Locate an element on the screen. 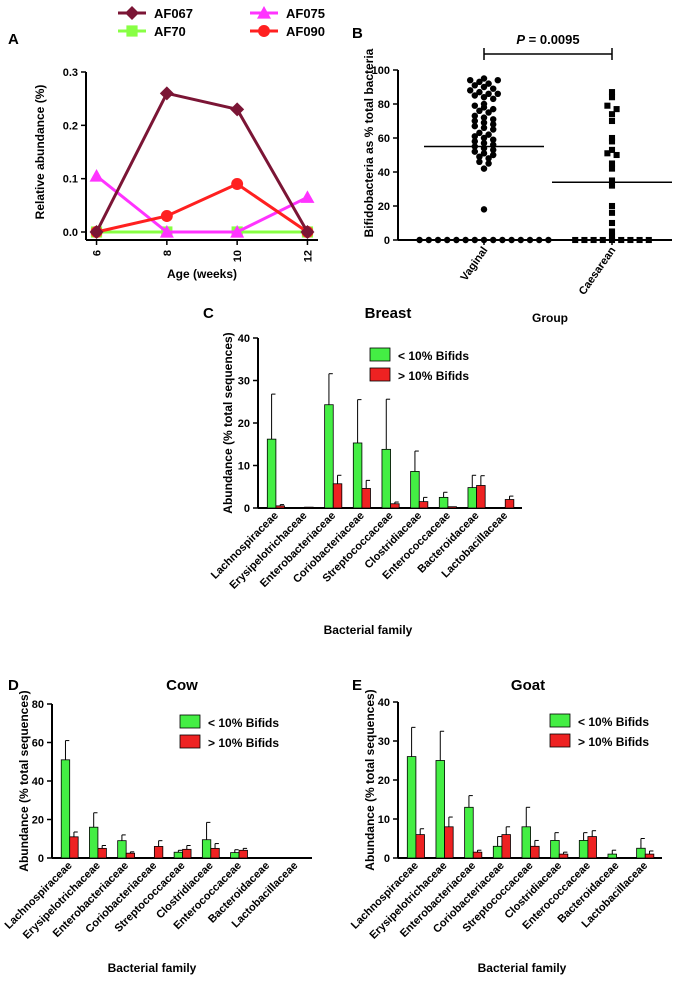 This screenshot has height=984, width=680. p-symbol: P is located at coordinates (520, 39).